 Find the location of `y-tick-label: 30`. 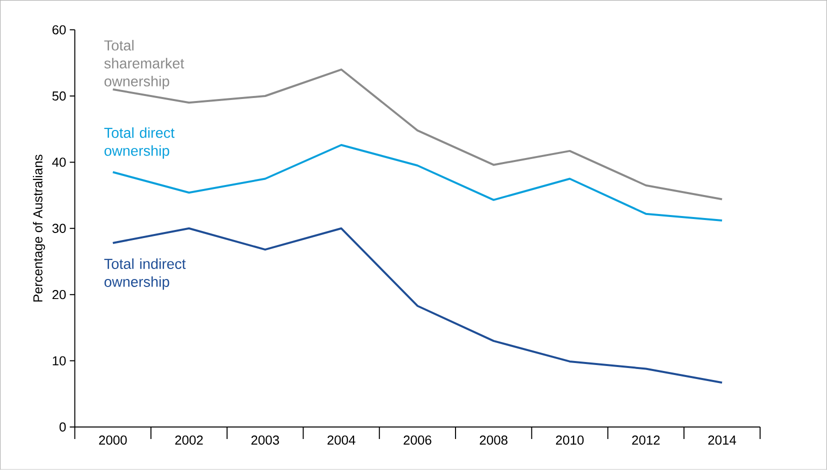

y-tick-label: 30 is located at coordinates (59, 229).